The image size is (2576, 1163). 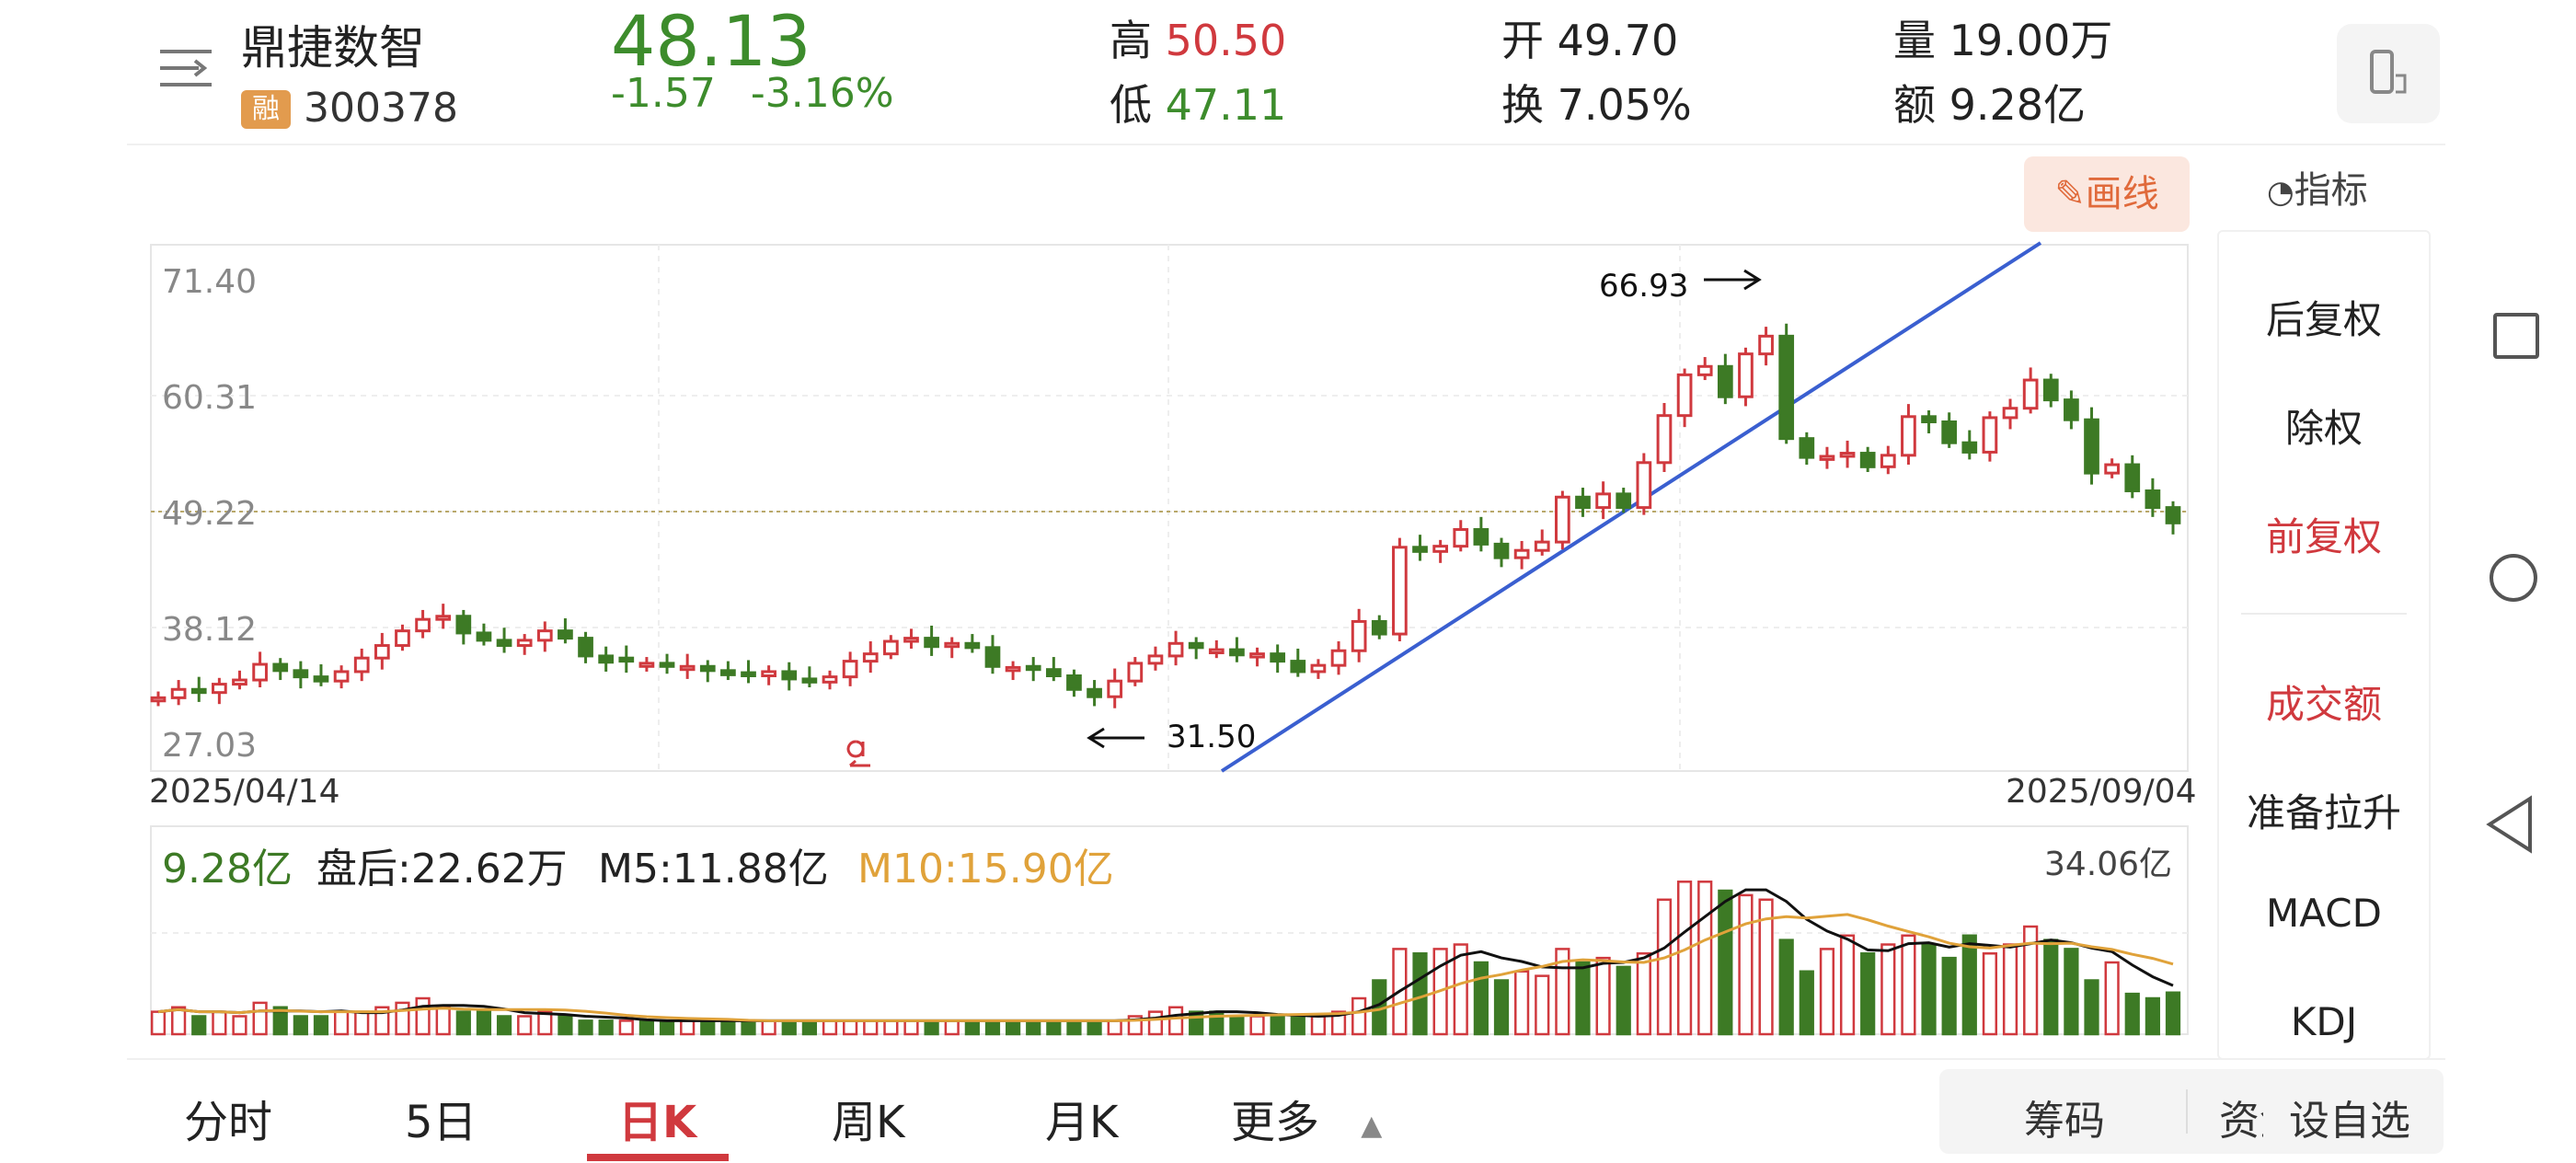 What do you see at coordinates (441, 1123) in the screenshot?
I see `tab-5day: 5日` at bounding box center [441, 1123].